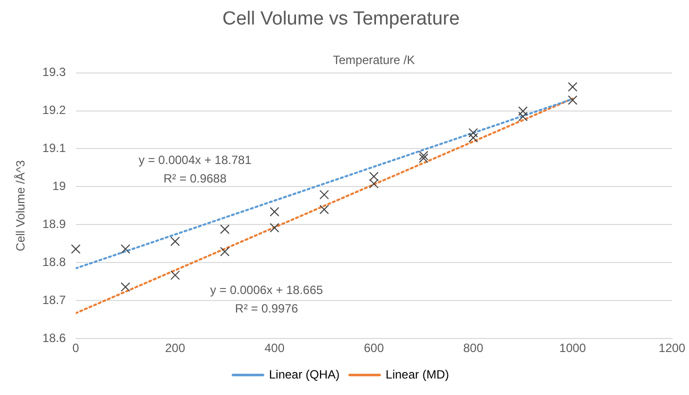 This screenshot has width=689, height=395. I want to click on y-tick-label: 18.9, so click(54, 224).